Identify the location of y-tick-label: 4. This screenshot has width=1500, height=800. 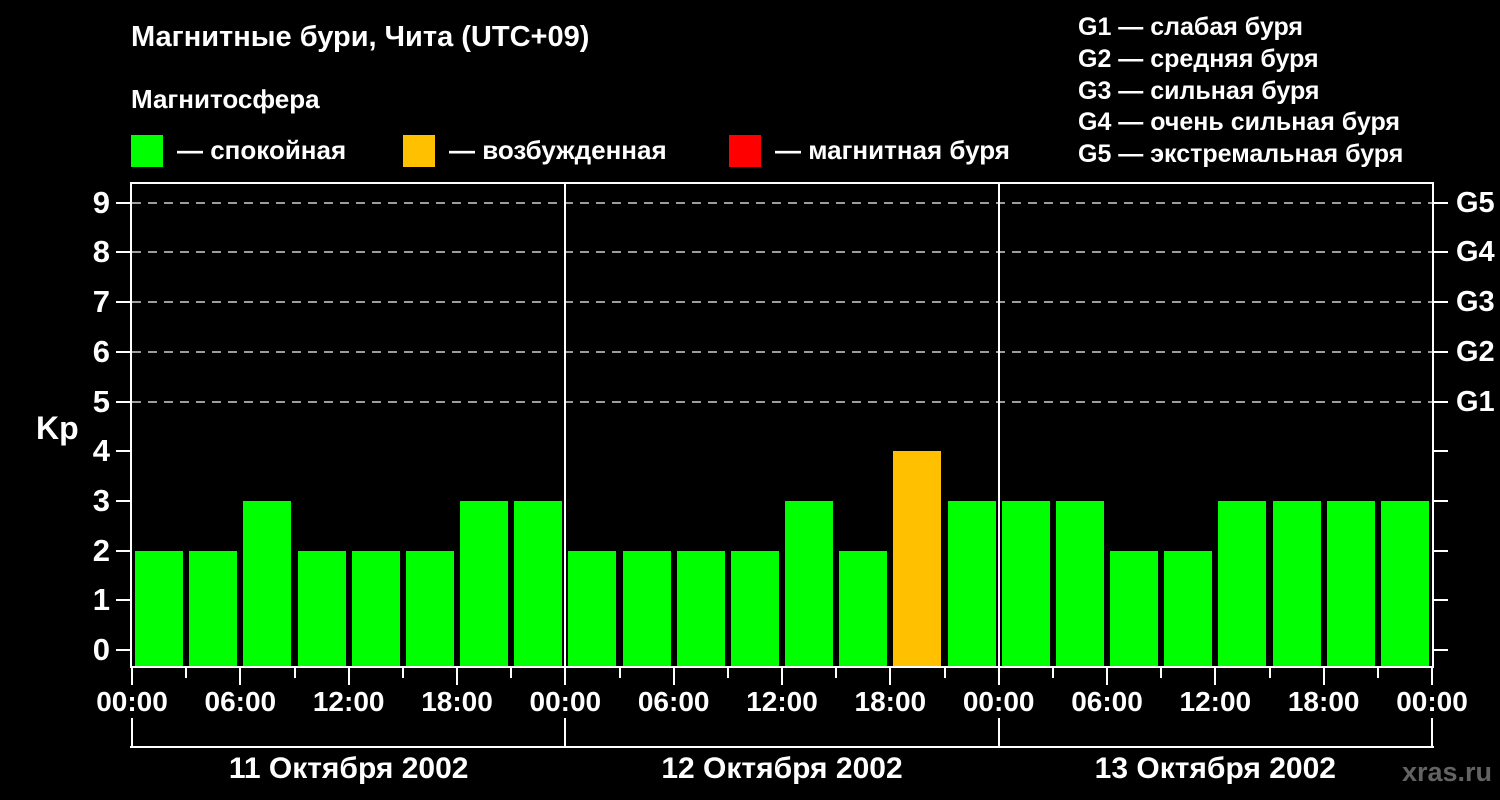
(101, 451).